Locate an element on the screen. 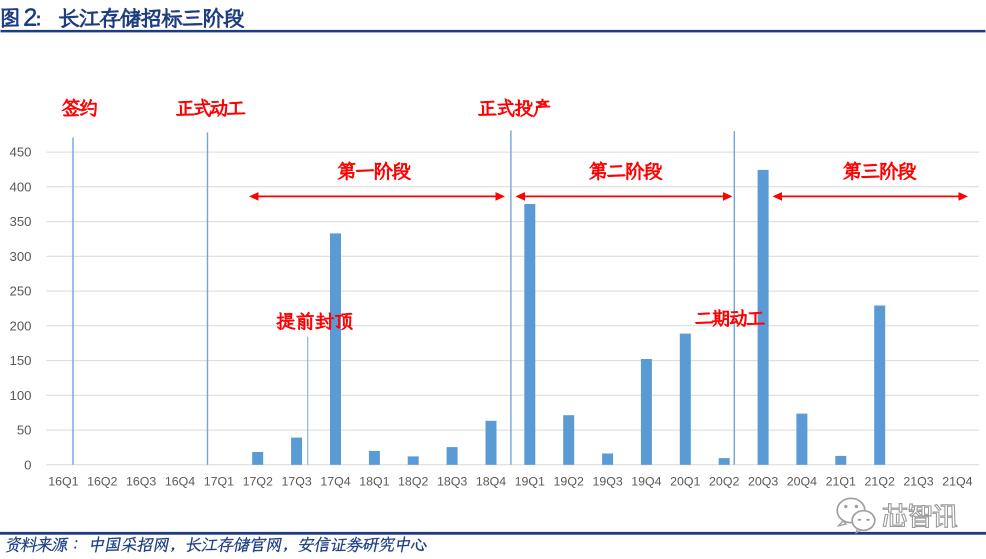 The image size is (986, 559). svg-text: 21Q2 is located at coordinates (880, 482).